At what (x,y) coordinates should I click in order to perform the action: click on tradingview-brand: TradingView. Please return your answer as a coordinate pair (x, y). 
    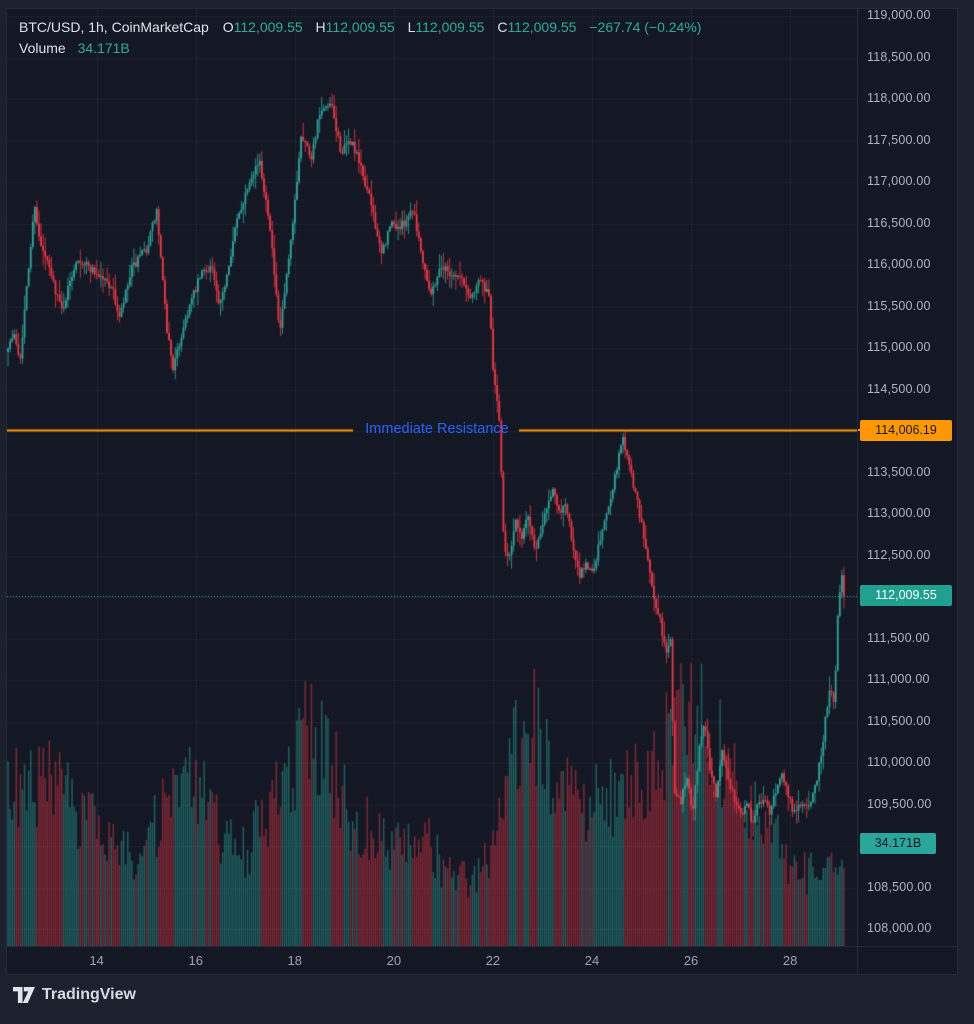
    Looking at the image, I should click on (89, 994).